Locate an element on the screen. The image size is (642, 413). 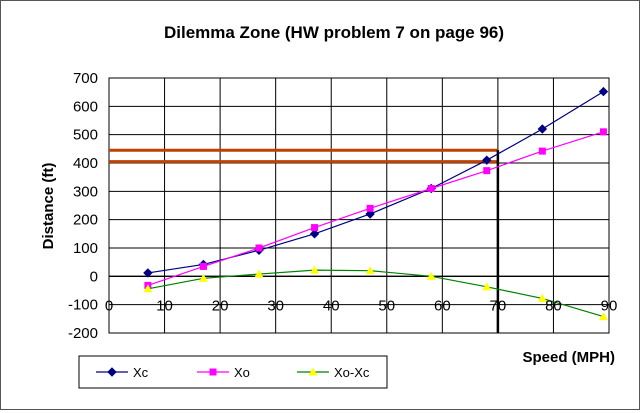
y-tick-label: -100 is located at coordinates (83, 305).